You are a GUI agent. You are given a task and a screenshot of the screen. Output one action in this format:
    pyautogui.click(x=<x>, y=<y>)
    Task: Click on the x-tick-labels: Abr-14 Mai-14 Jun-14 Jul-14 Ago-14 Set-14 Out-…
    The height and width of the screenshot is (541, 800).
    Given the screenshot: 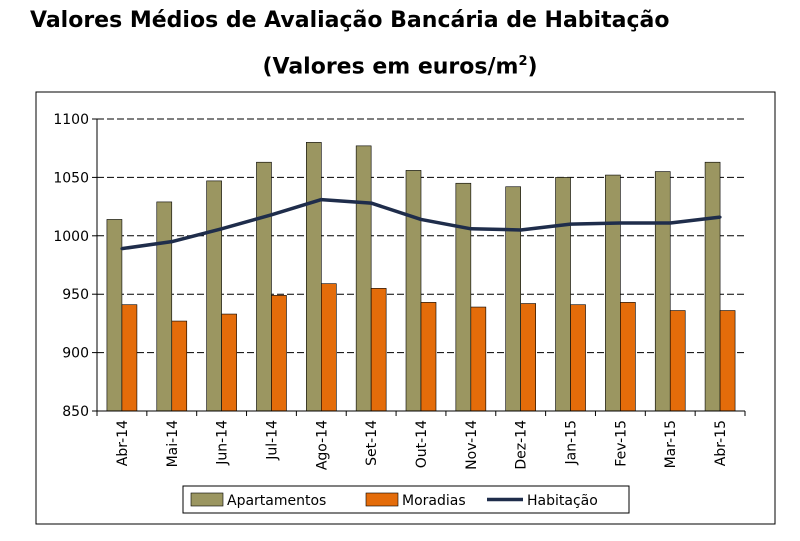 What is the action you would take?
    pyautogui.click(x=422, y=445)
    